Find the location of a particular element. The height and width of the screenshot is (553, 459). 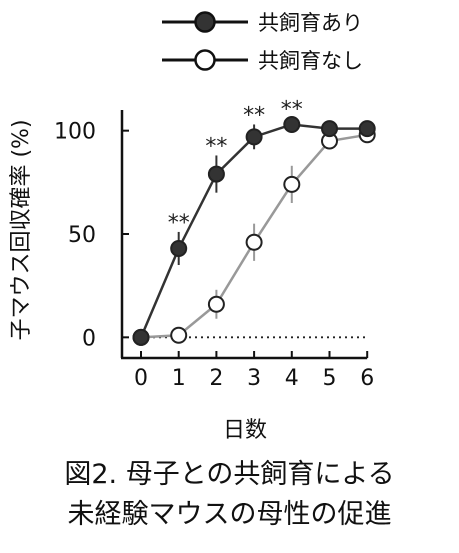

x-tick-label: 3 is located at coordinates (254, 378).